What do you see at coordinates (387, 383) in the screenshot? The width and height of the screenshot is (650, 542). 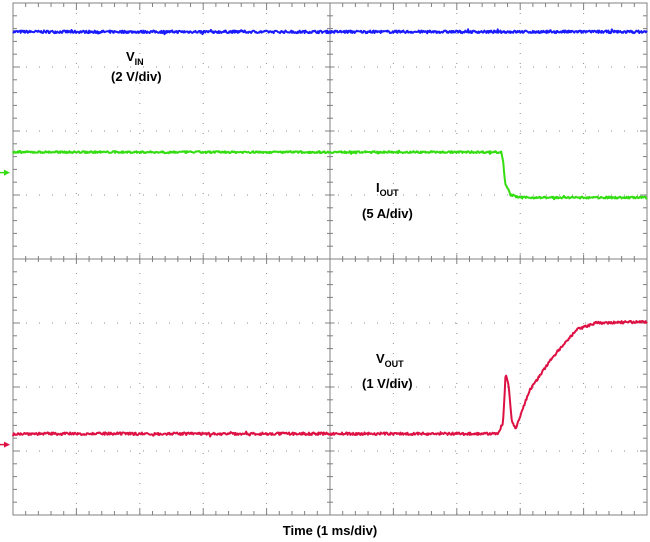 I see `vout-scale-label: (1 V/div)` at bounding box center [387, 383].